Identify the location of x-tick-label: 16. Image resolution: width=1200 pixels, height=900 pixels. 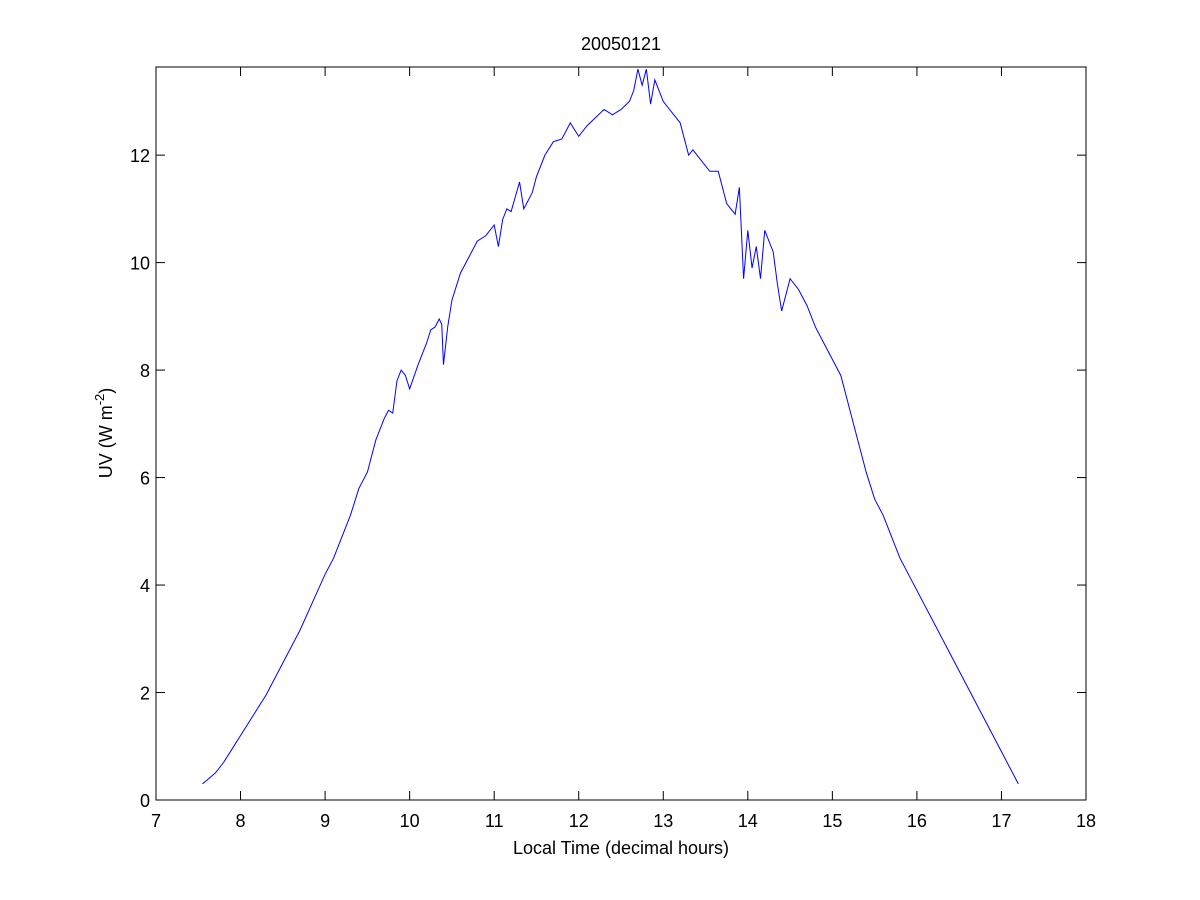
(917, 821).